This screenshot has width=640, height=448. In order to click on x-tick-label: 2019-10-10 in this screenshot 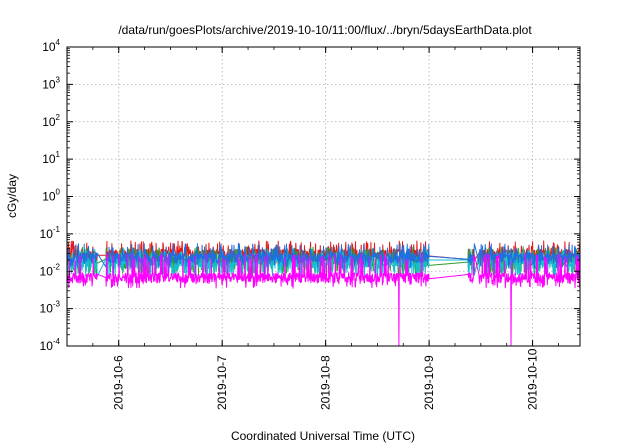, I will do `click(533, 379)`.